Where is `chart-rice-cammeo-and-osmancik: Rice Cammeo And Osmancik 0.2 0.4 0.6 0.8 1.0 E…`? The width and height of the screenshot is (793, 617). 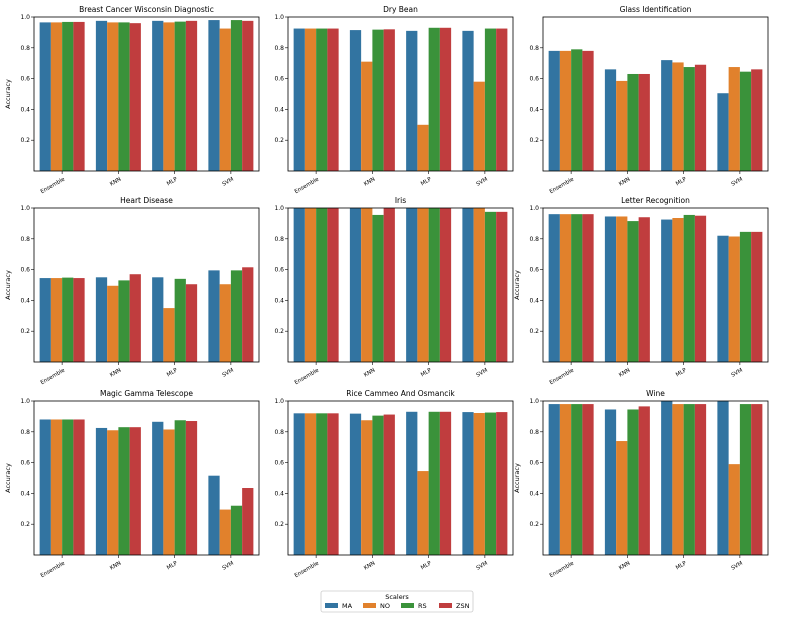
chart-rice-cammeo-and-osmancik: Rice Cammeo And Osmancik 0.2 0.4 0.6 0.8 1.0 E… is located at coordinates (394, 484).